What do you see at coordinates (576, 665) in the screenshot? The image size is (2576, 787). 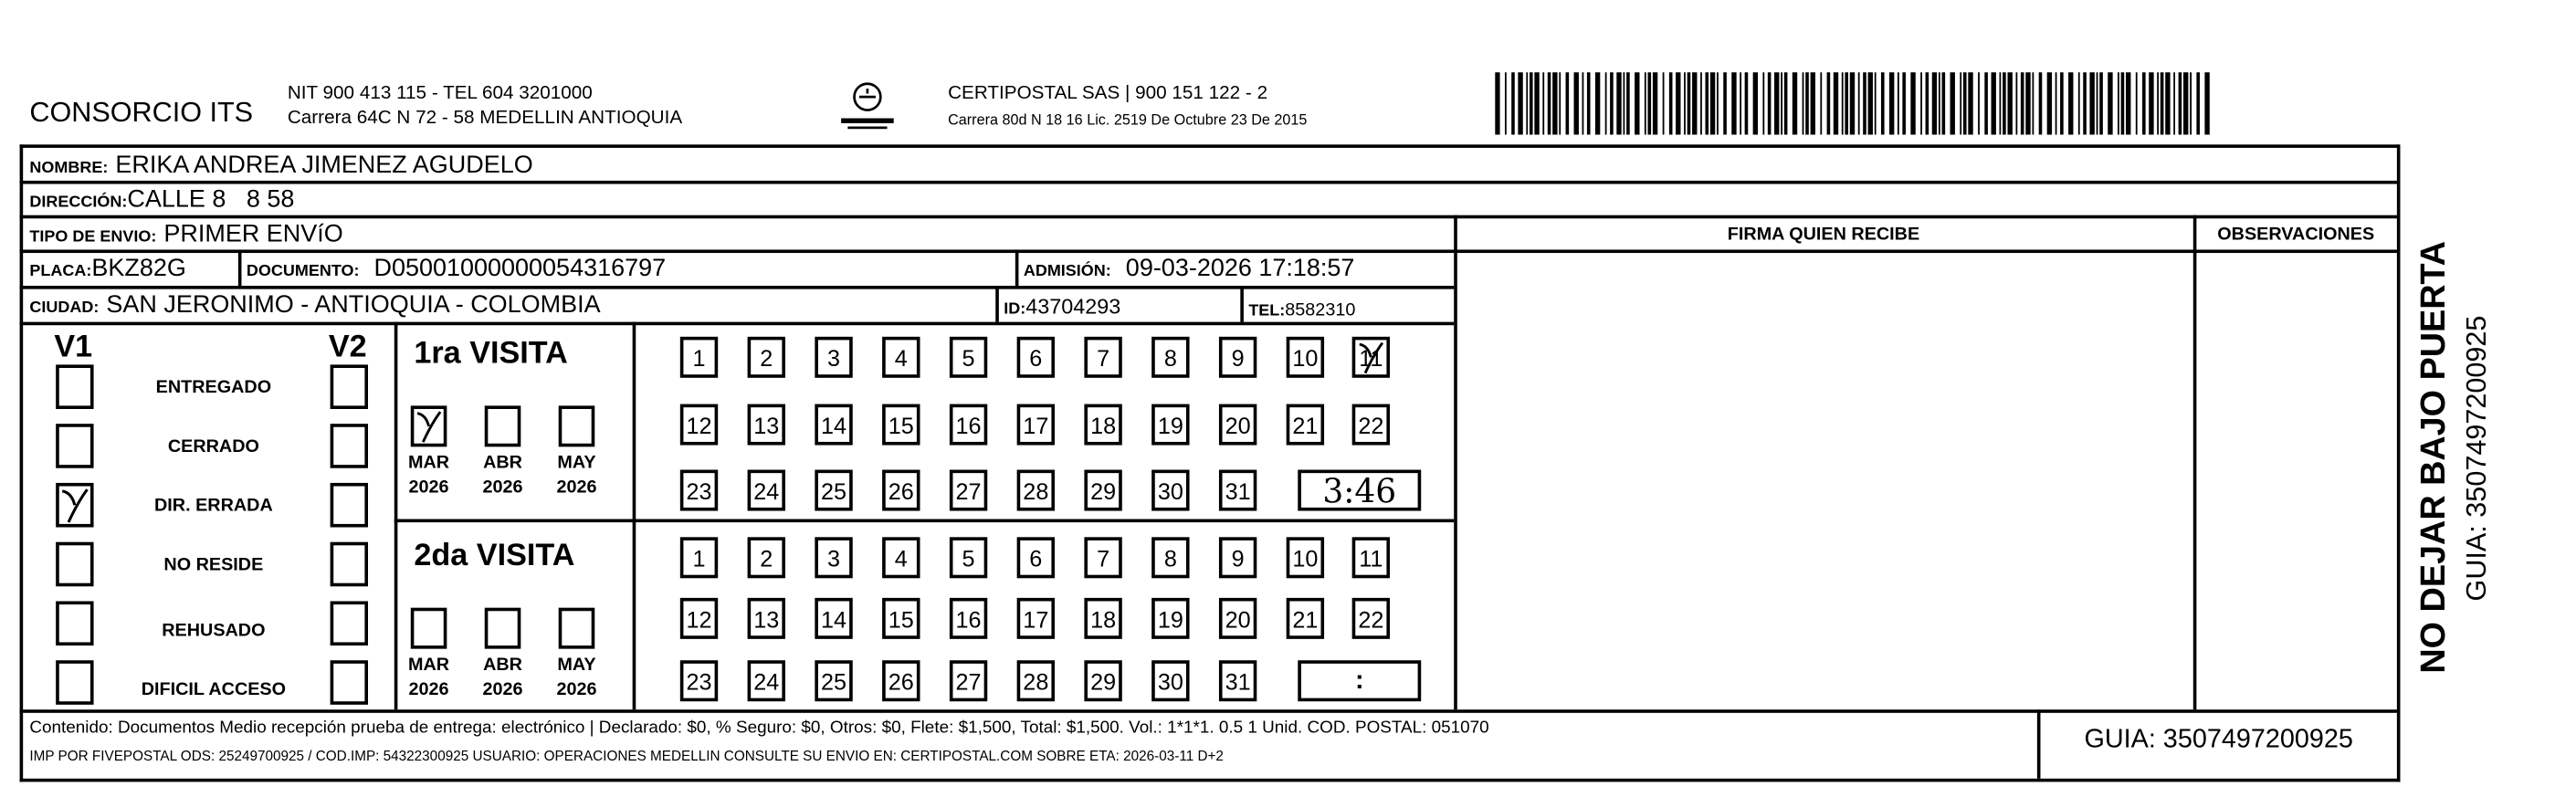 I see `month-name: MAY` at bounding box center [576, 665].